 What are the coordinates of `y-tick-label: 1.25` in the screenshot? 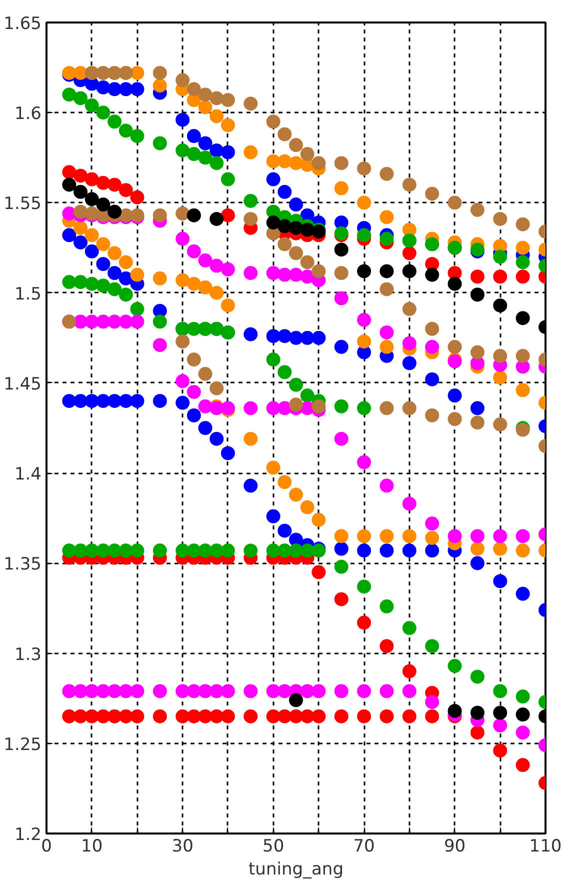 It's located at (23, 744).